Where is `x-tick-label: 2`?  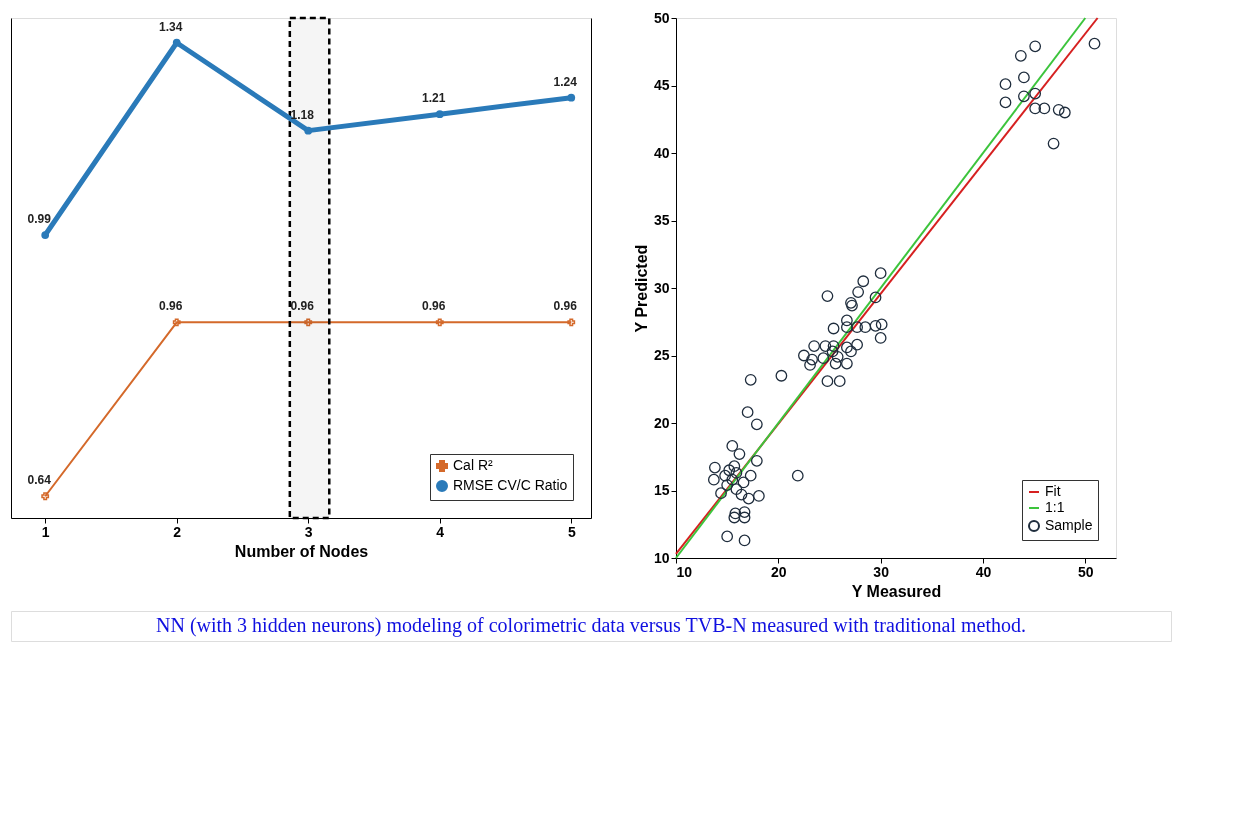
x-tick-label: 2 is located at coordinates (177, 531).